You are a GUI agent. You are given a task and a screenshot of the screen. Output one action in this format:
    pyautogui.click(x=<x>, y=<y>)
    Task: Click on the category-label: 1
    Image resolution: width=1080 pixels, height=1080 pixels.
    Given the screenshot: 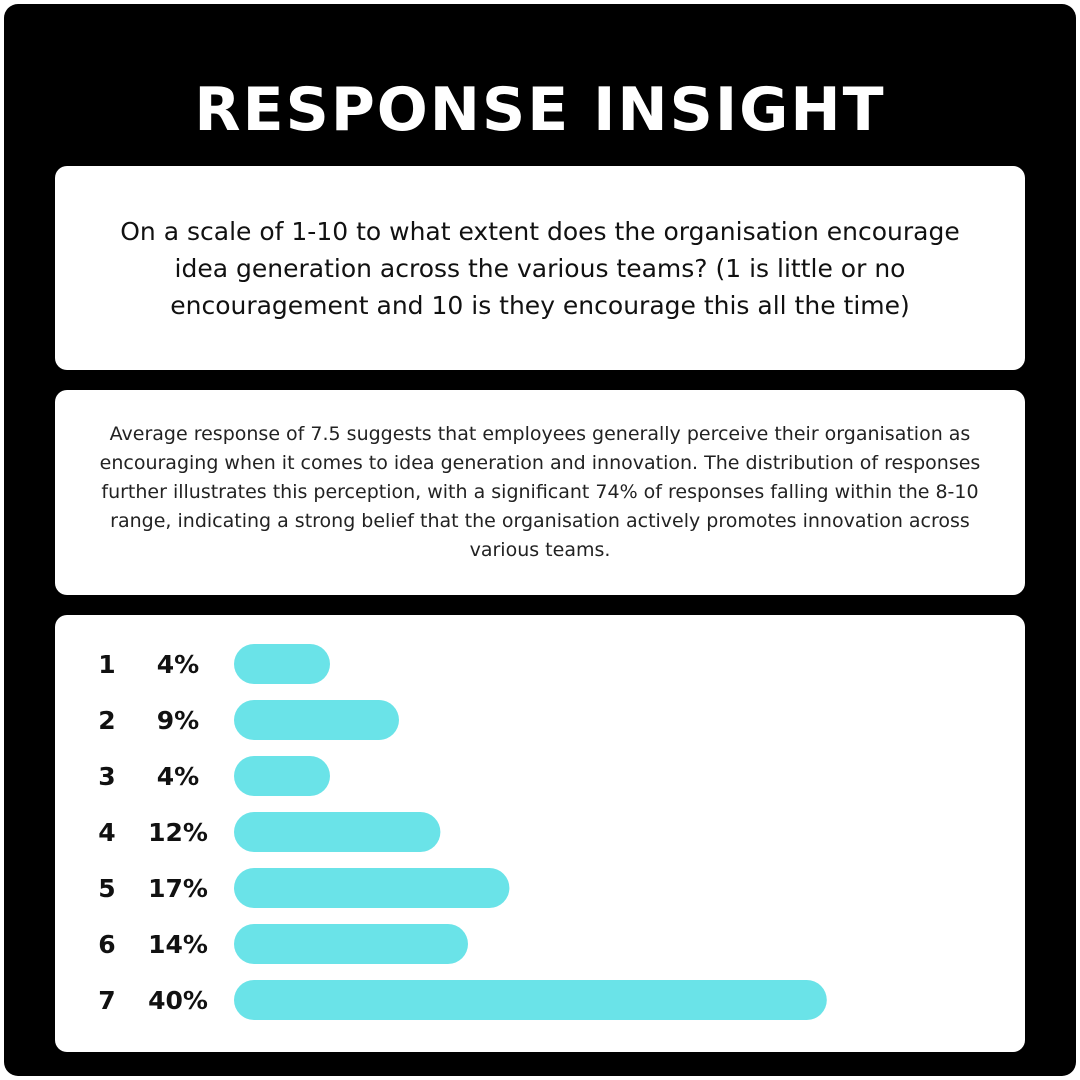 What is the action you would take?
    pyautogui.click(x=106, y=664)
    